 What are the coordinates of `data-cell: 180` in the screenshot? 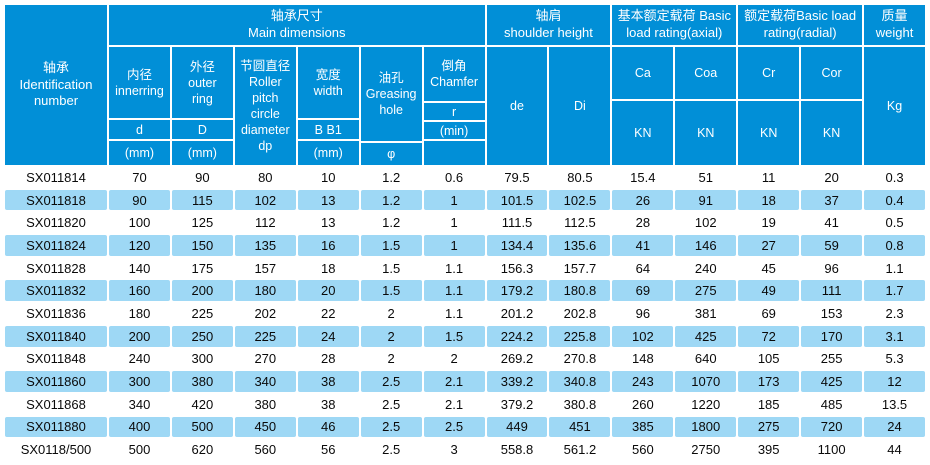 It's located at (139, 313).